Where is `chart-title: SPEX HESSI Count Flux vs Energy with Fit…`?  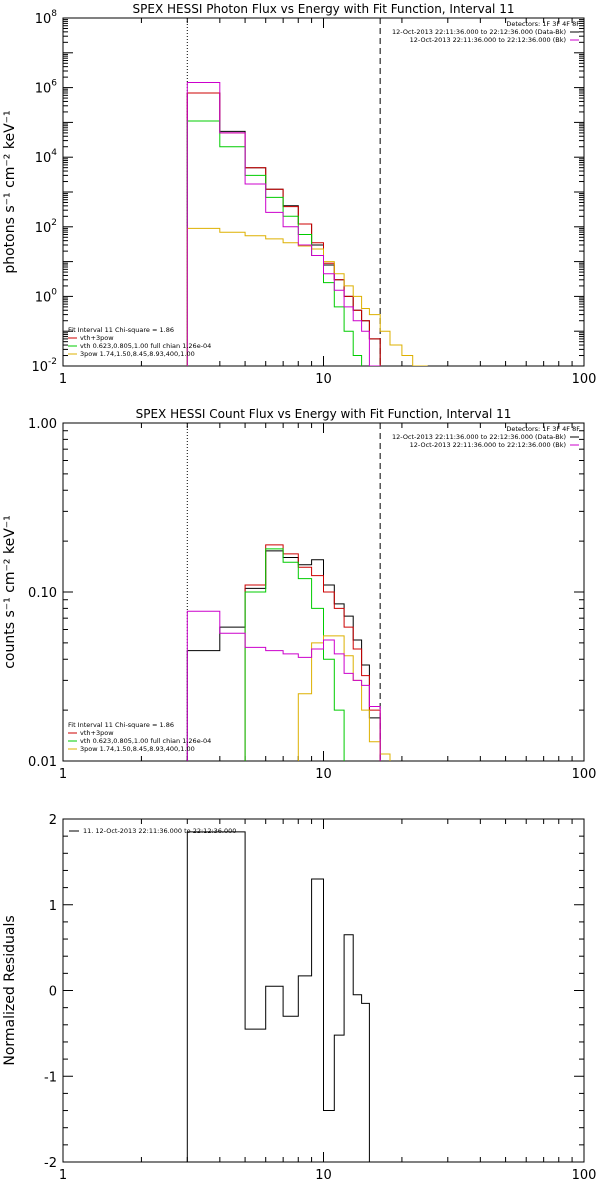
chart-title: SPEX HESSI Count Flux vs Energy with Fit… is located at coordinates (324, 414).